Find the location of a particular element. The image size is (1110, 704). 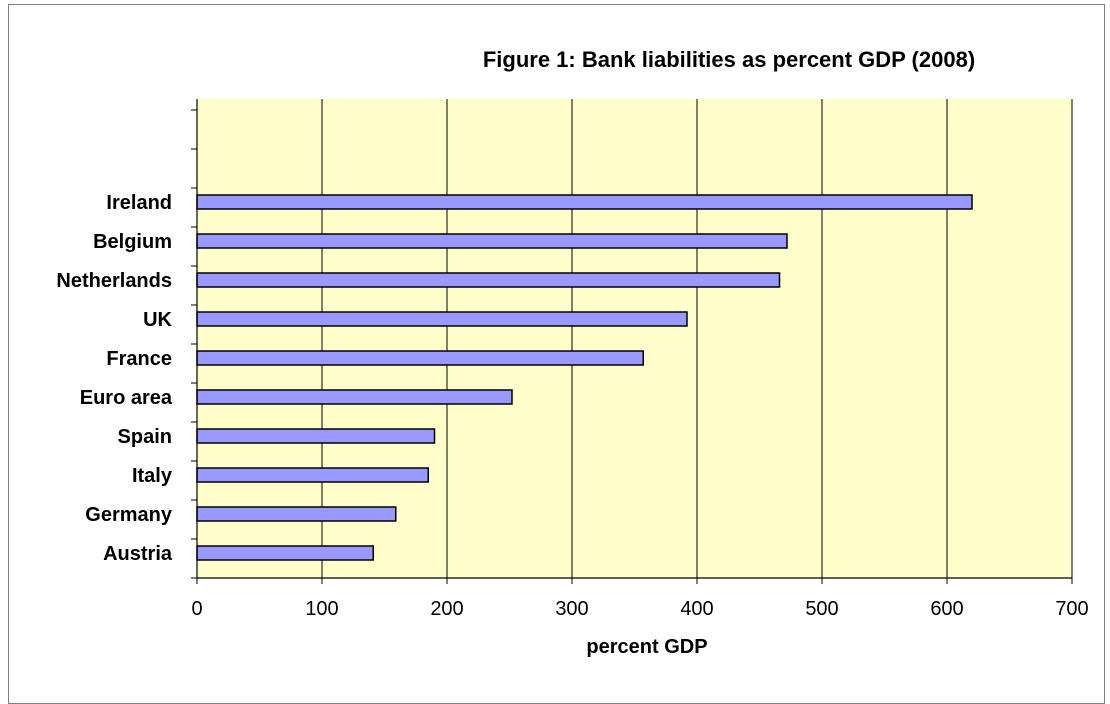

bar-ireland is located at coordinates (584, 202).